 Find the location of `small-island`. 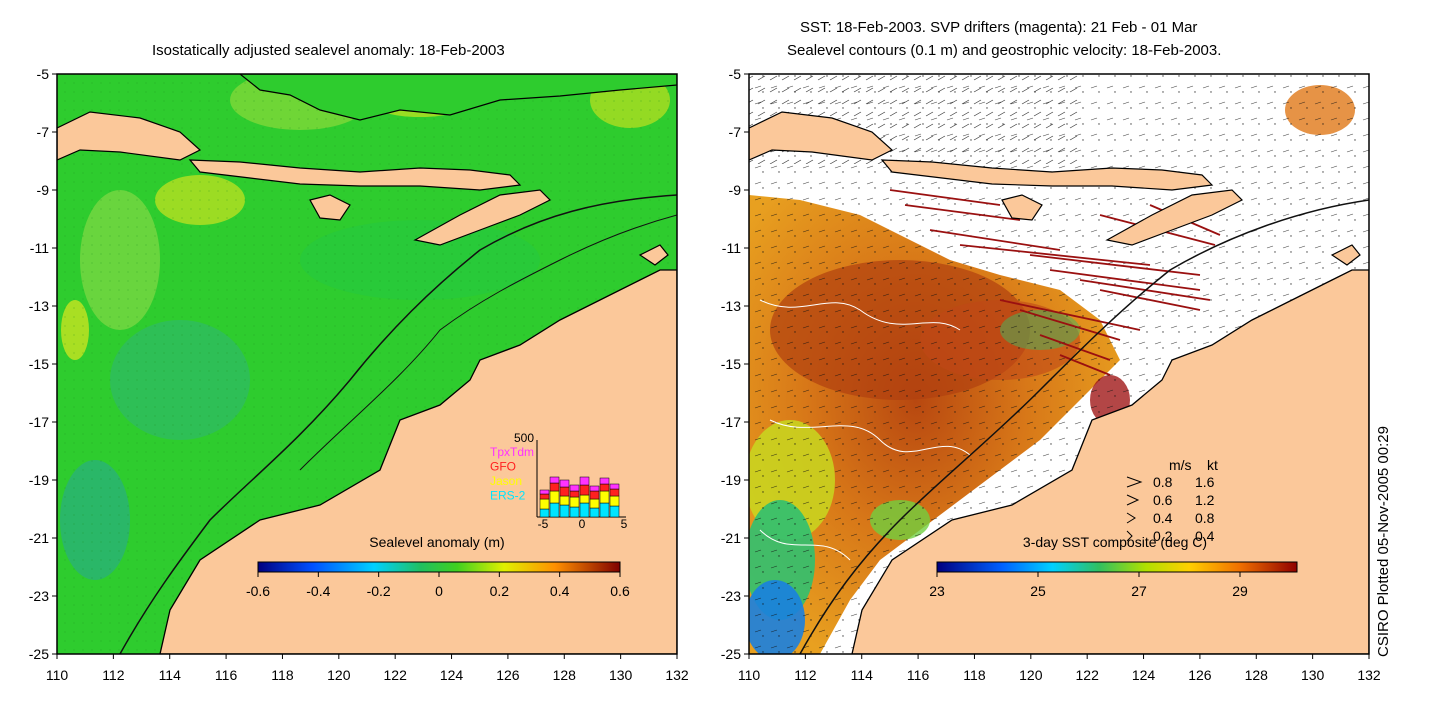

small-island is located at coordinates (653, 255).